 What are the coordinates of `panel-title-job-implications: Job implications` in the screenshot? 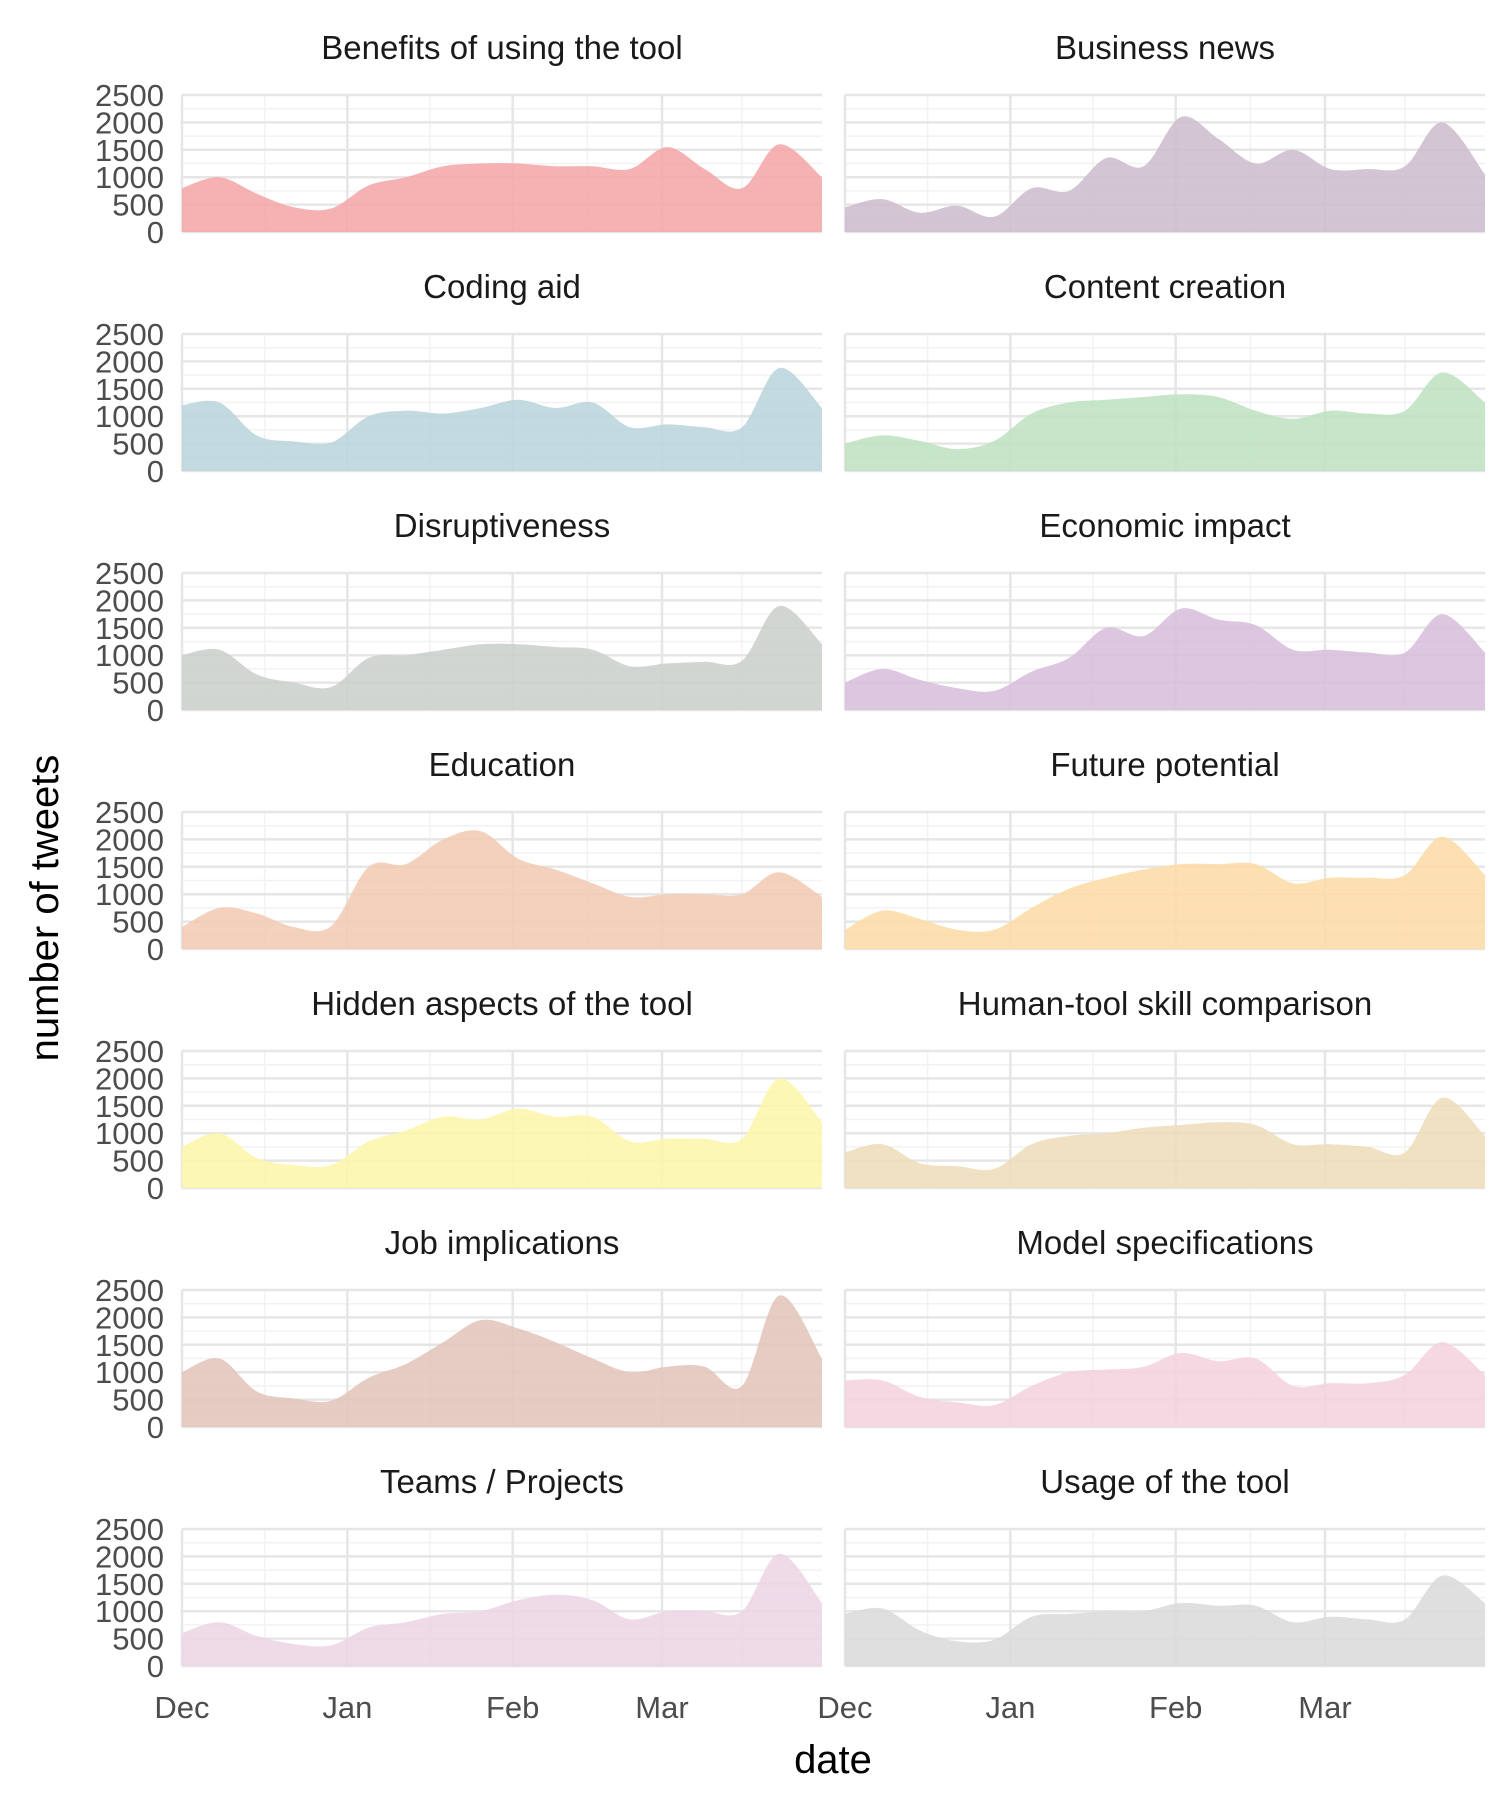 It's located at (502, 1242).